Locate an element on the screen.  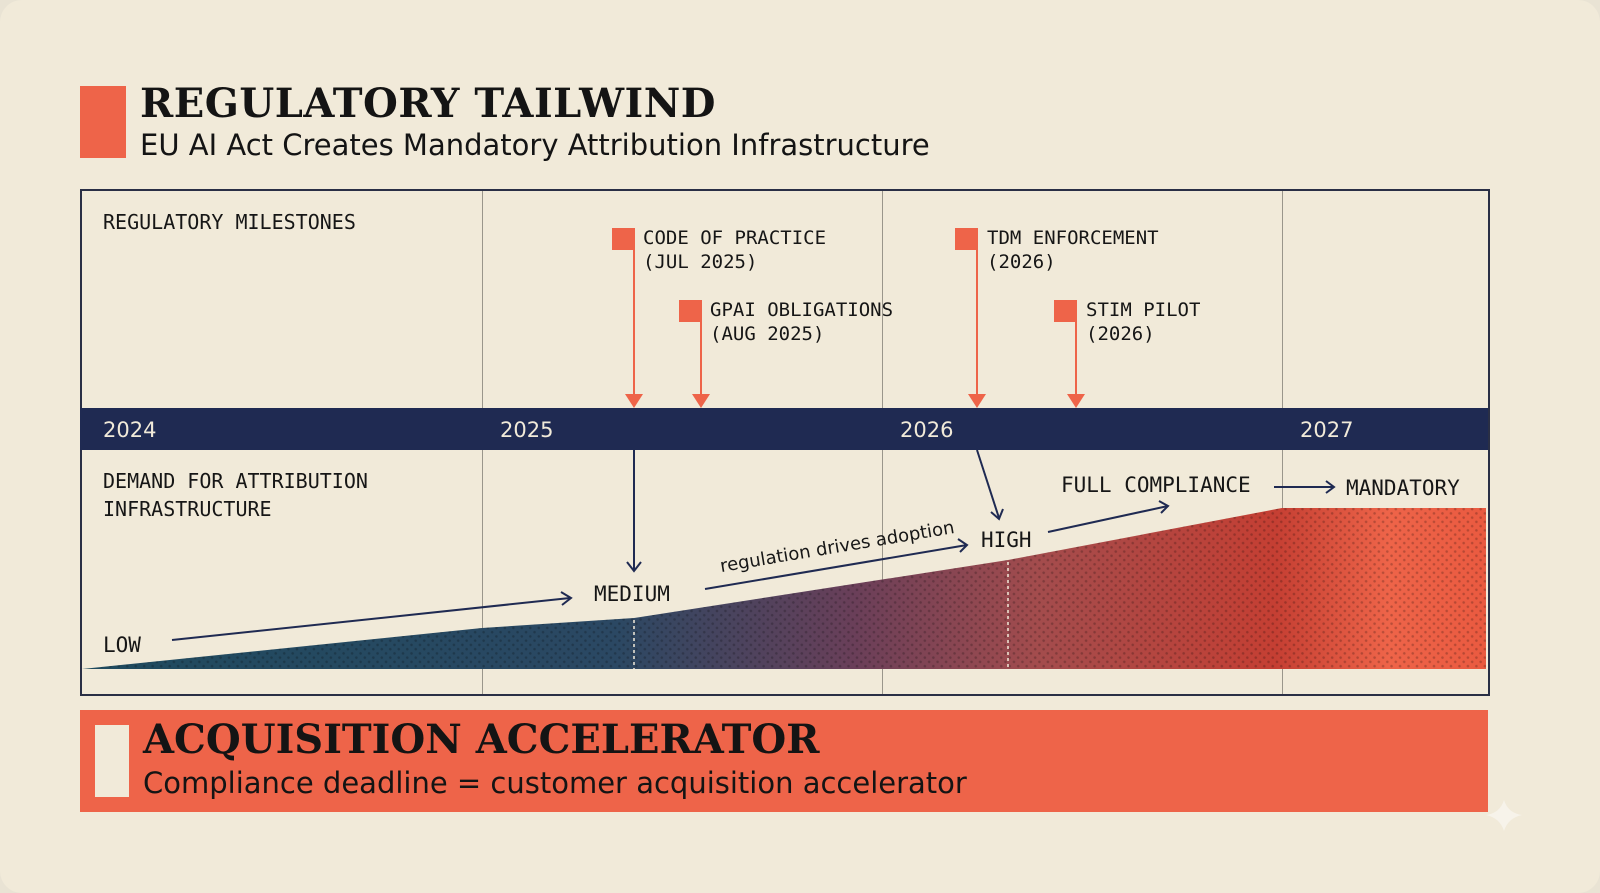
demand-heading: DEMAND FOR ATTRIBUTION INFRASTRUCTURE is located at coordinates (235, 495).